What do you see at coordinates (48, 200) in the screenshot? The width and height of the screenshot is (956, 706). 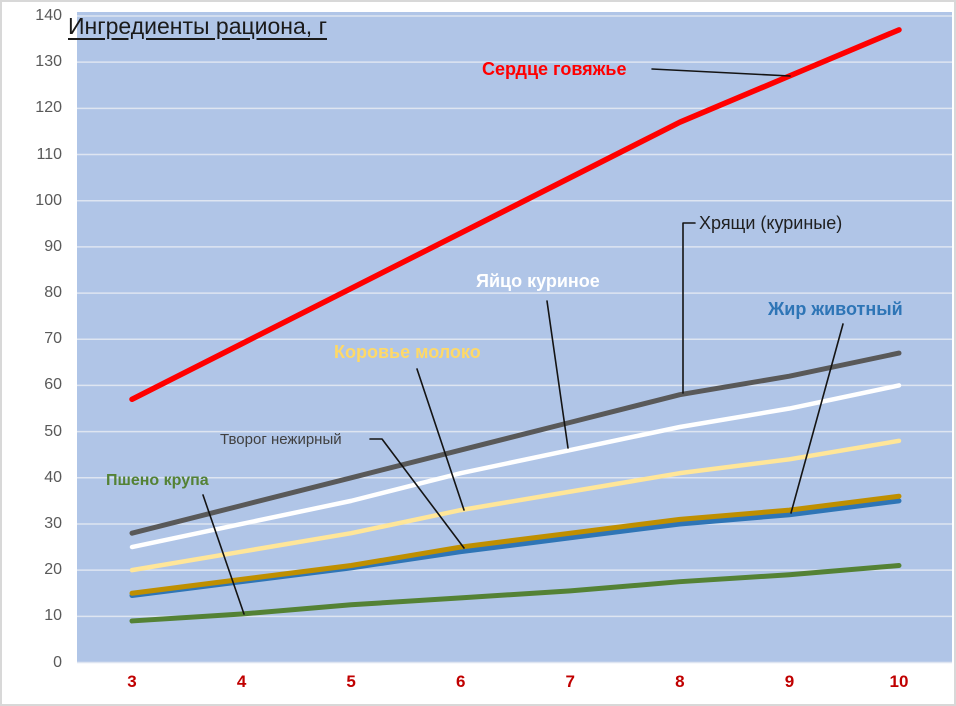 I see `y-tick-label: 100` at bounding box center [48, 200].